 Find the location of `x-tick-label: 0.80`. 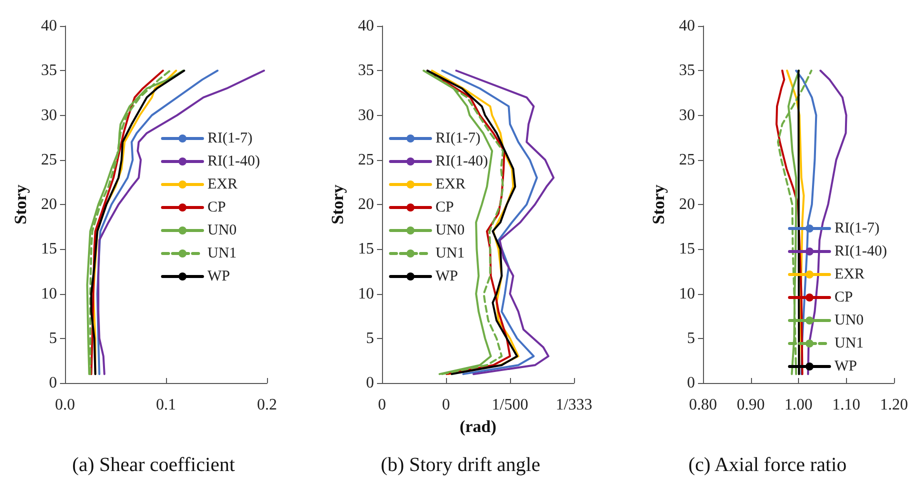

x-tick-label: 0.80 is located at coordinates (703, 405).